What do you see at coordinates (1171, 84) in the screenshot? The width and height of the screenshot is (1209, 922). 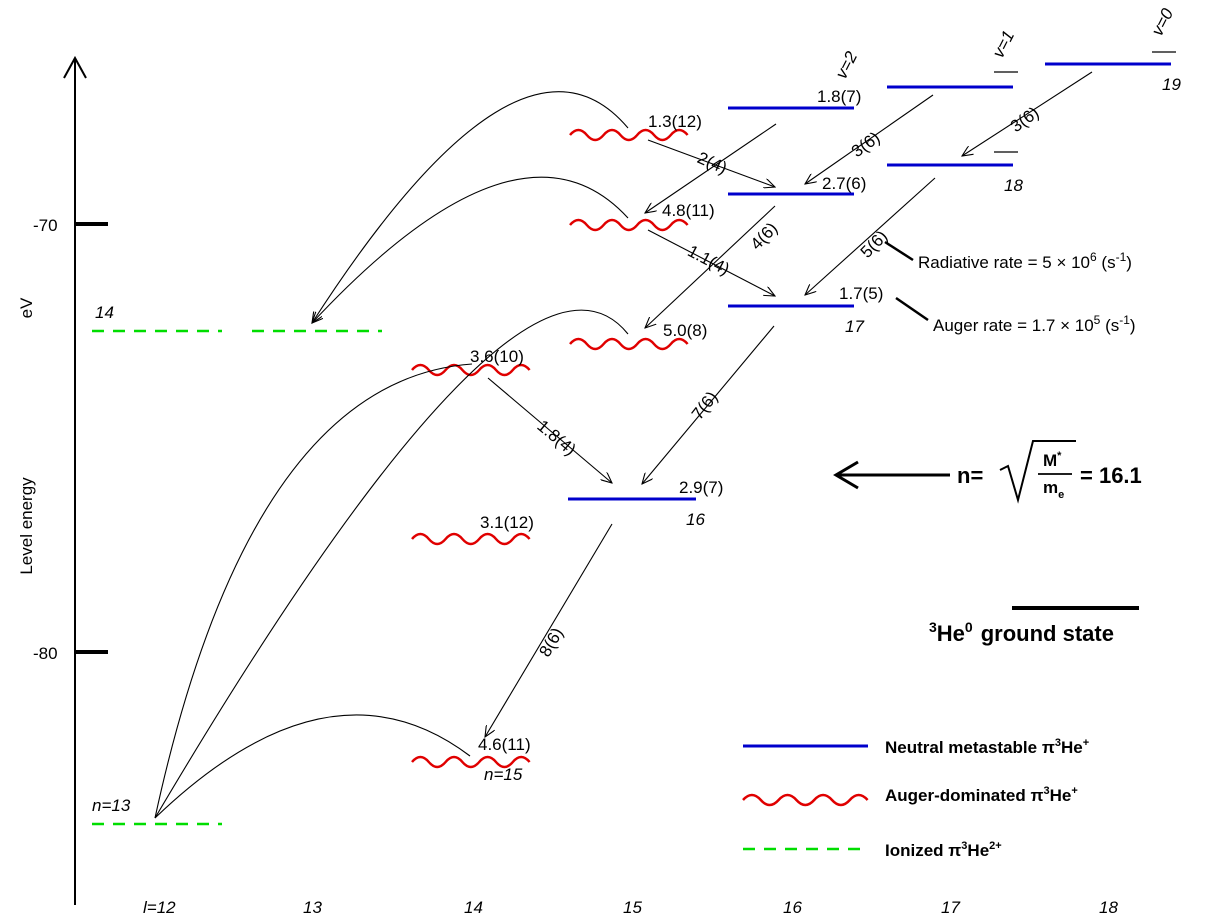 I see `label-n19: 19` at bounding box center [1171, 84].